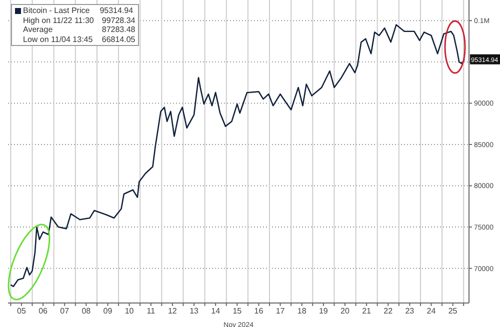 The image size is (500, 327). Describe the element at coordinates (79, 20) in the screenshot. I see `annotation: High on 11/22 11:30 99728.34` at that location.